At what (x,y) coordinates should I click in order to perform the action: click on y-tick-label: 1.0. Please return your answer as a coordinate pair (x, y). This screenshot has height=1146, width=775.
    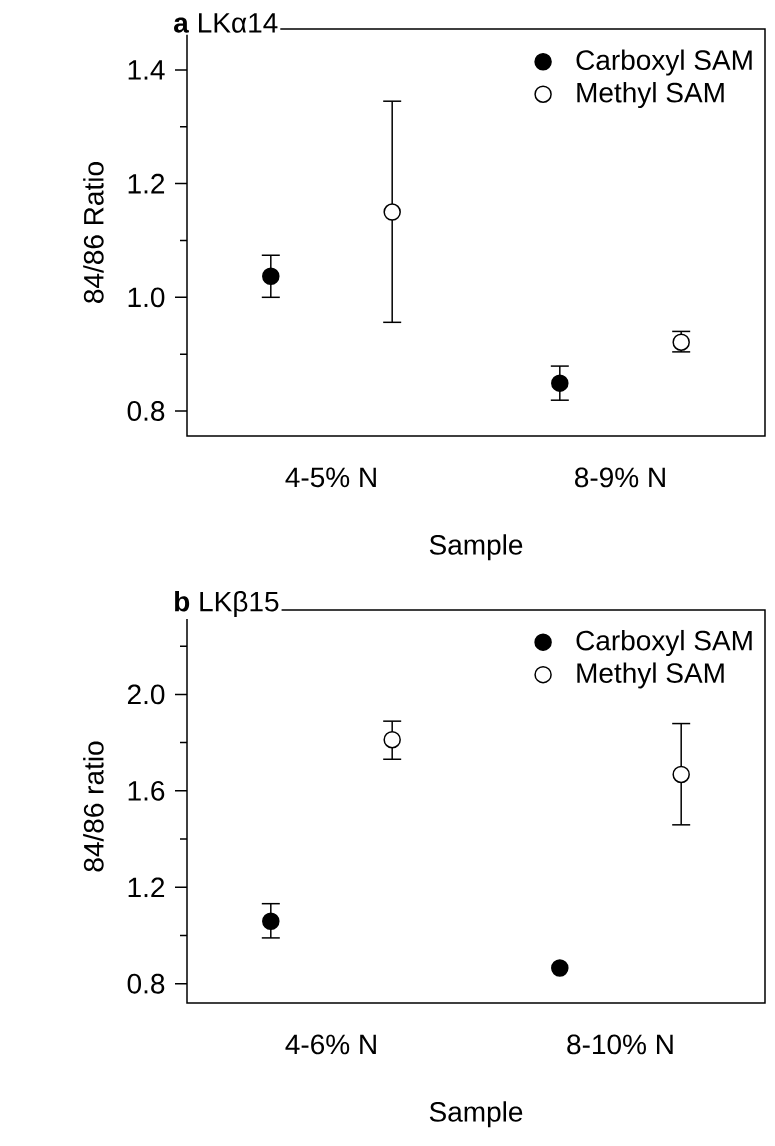
    Looking at the image, I should click on (146, 297).